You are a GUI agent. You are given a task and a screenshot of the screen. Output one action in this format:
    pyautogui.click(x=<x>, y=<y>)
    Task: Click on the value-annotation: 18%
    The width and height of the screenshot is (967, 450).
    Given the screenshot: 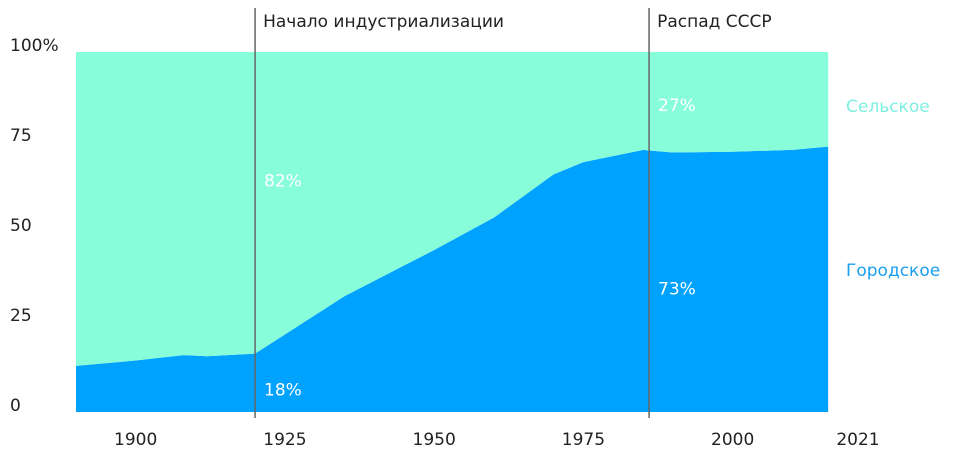 What is the action you would take?
    pyautogui.click(x=283, y=390)
    